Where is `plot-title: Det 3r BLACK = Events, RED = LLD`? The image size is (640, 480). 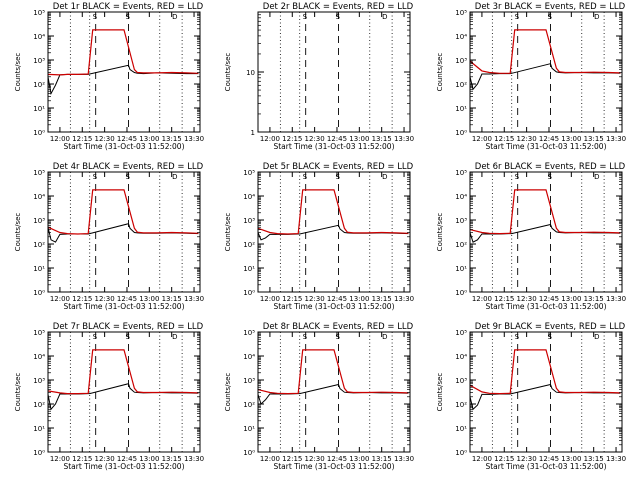
plot-title: Det 3r BLACK = Events, RED = LLD is located at coordinates (550, 7).